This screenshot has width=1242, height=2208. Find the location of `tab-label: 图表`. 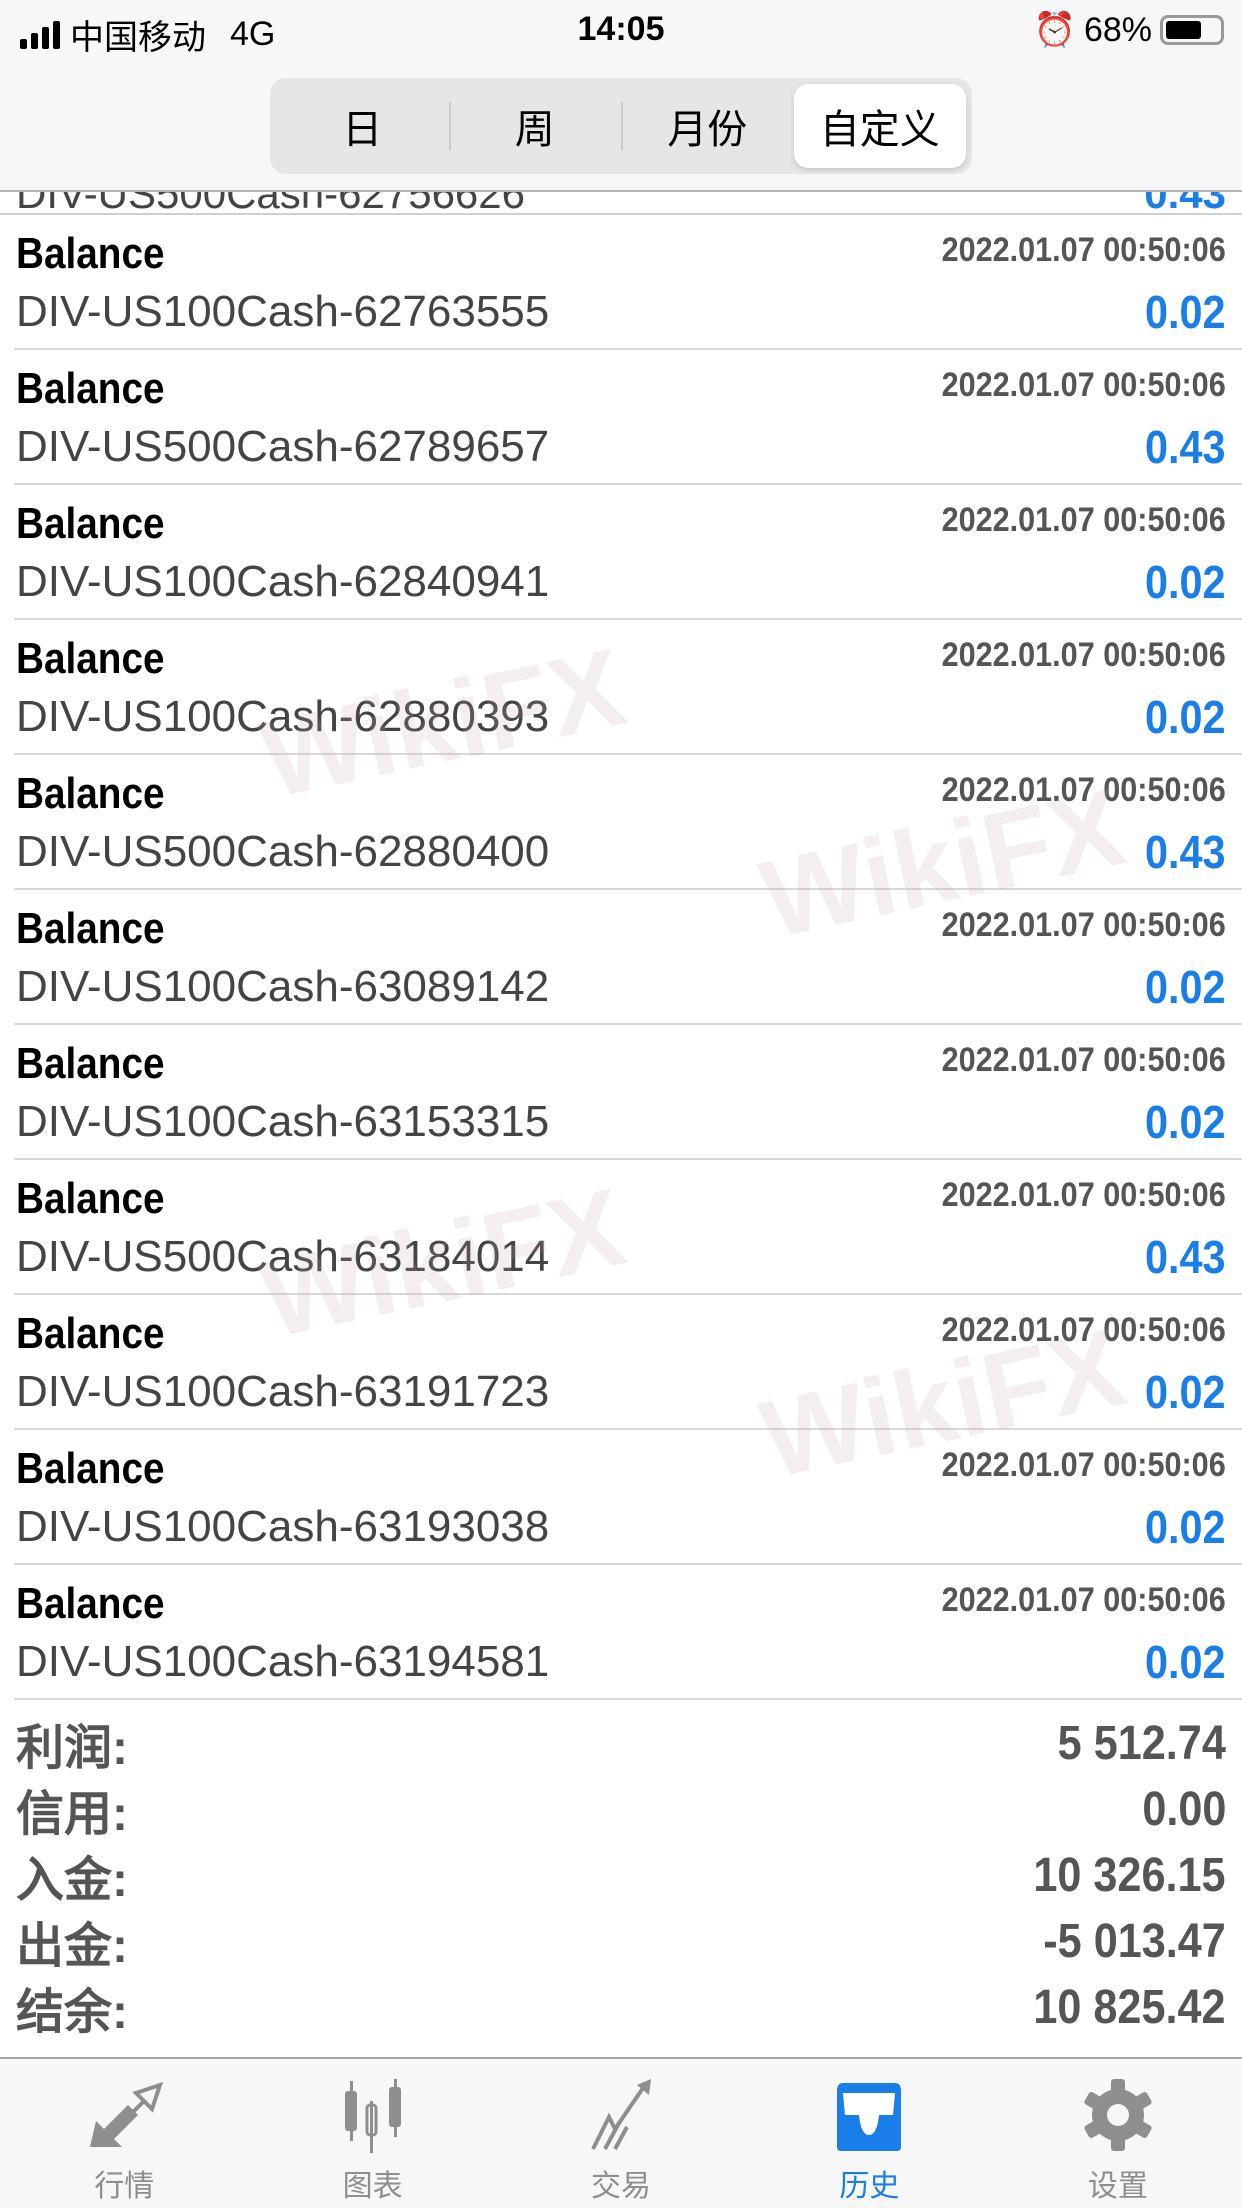

tab-label: 图表 is located at coordinates (372, 2186).